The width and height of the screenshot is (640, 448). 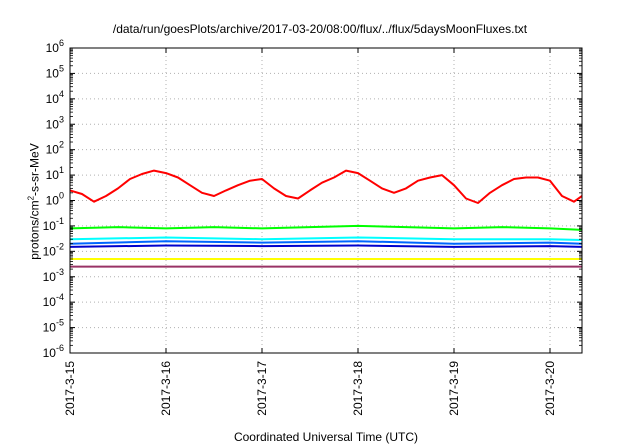 I want to click on y-tick-label: 10⁻⁴, so click(x=53, y=300).